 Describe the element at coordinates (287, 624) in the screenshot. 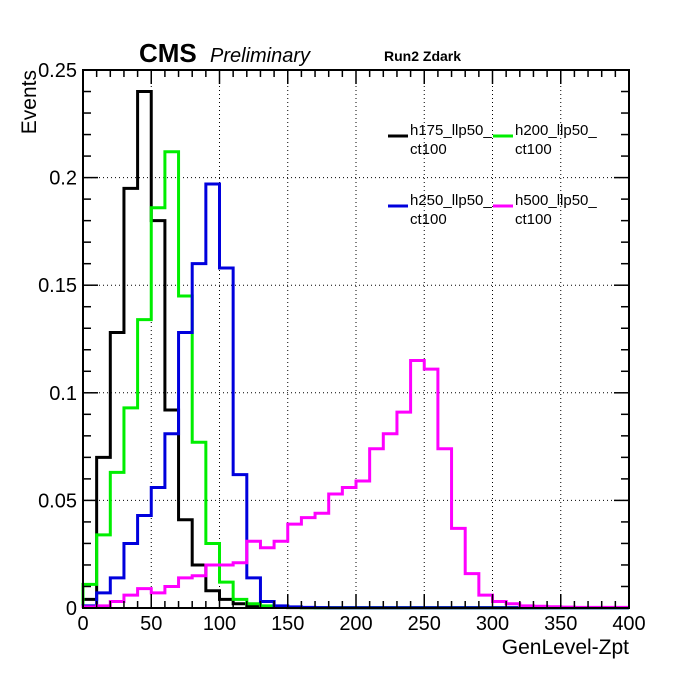

I see `x-tick-label: 150` at that location.